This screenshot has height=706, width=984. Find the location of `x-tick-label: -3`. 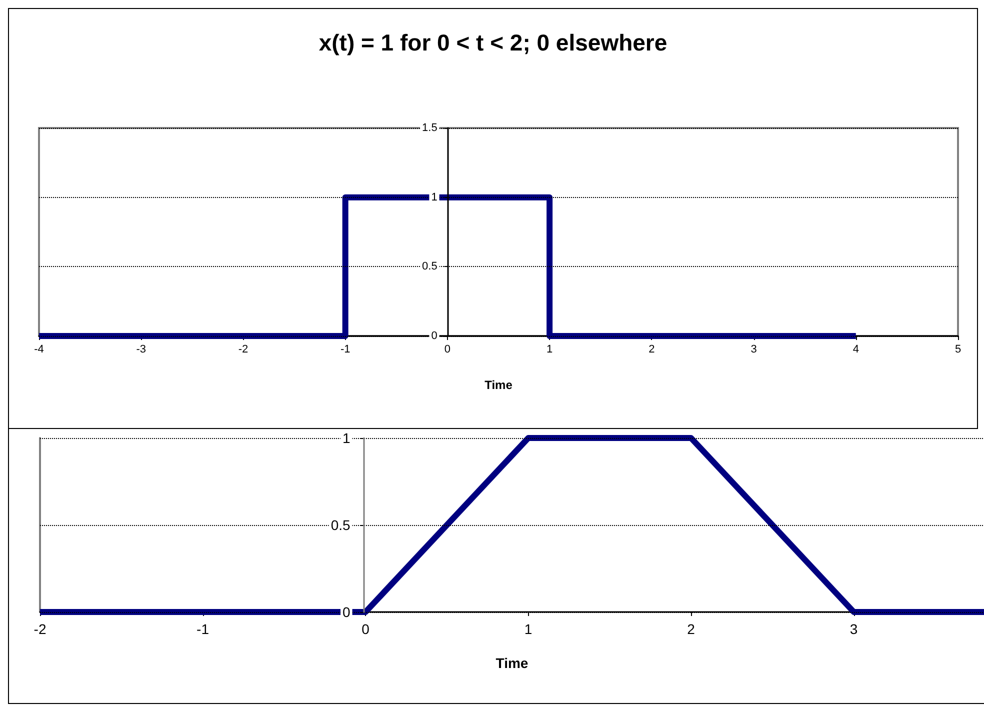

x-tick-label: -3 is located at coordinates (141, 350).